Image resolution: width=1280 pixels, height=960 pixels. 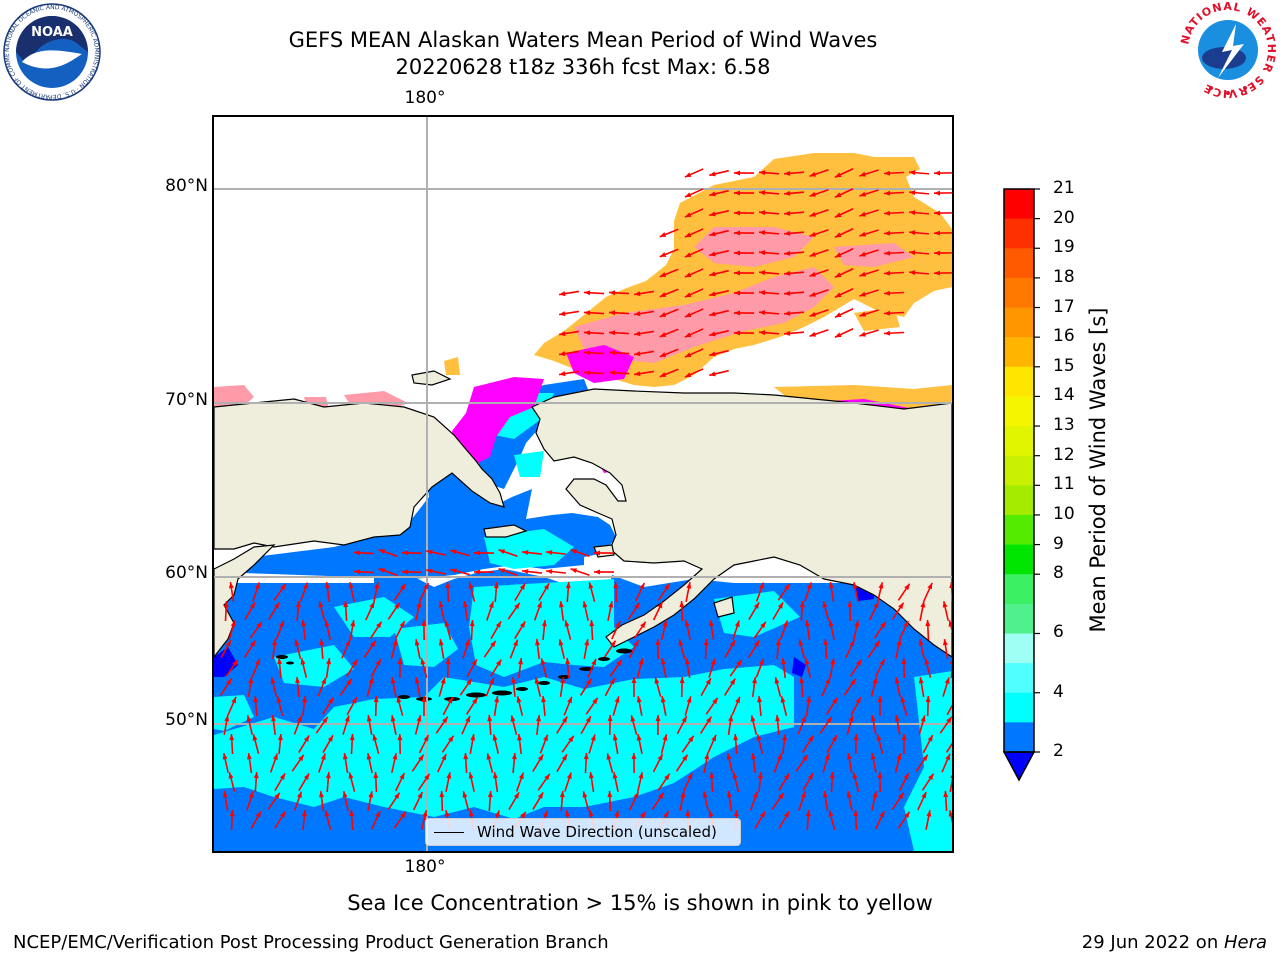 What do you see at coordinates (604, 551) in the screenshot?
I see `nunivak-island` at bounding box center [604, 551].